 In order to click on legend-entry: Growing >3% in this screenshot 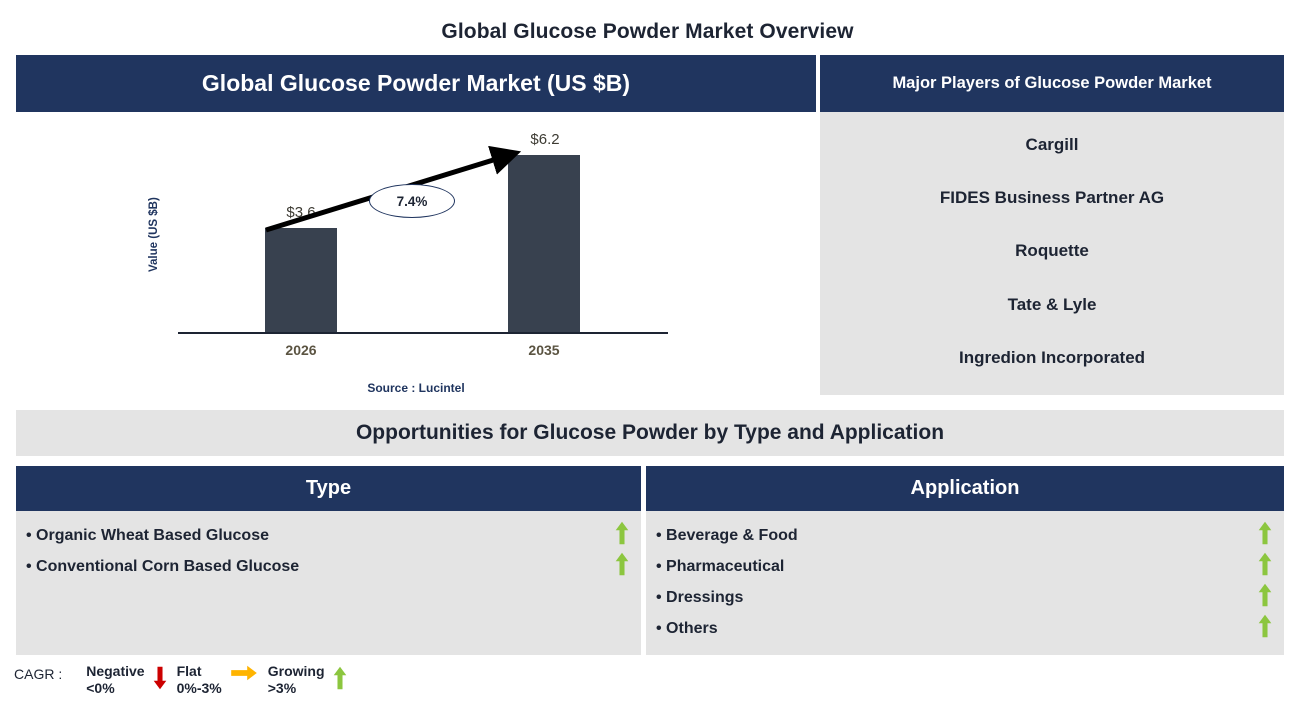, I will do `click(310, 680)`.